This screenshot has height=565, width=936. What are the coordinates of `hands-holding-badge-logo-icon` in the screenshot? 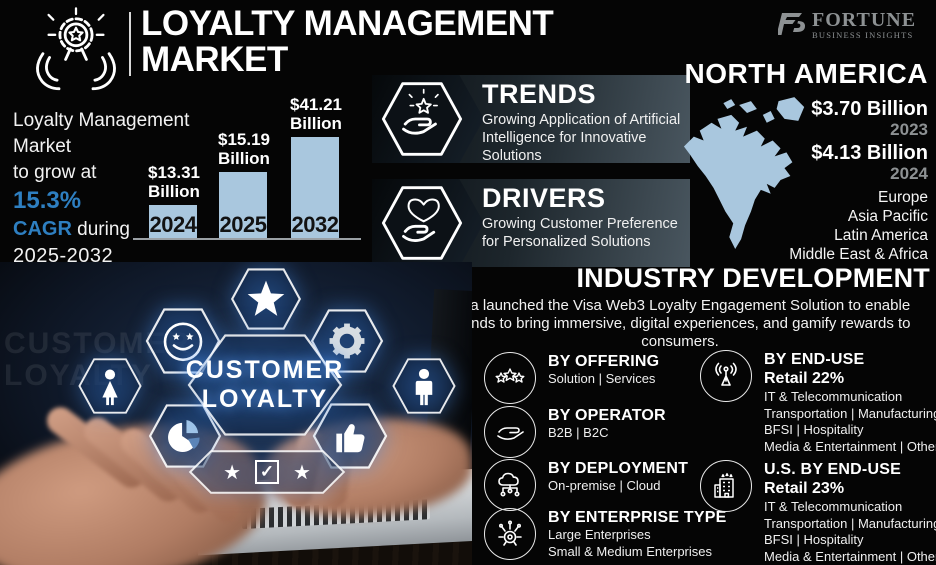 It's located at (76, 49).